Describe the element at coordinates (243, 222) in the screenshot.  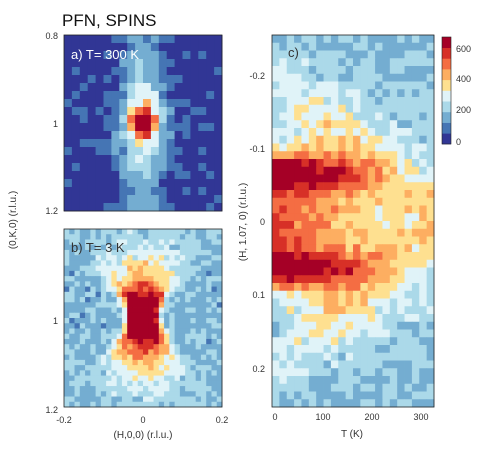
I see `panel-c-ylabel: (H, 1.07, 0) (r.l.u.)` at that location.